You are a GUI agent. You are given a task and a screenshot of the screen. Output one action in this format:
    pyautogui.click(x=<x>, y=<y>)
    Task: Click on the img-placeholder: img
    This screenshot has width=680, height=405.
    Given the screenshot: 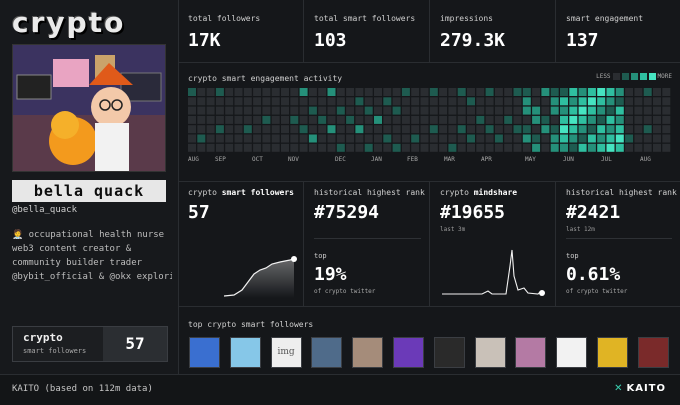 What is the action you would take?
    pyautogui.click(x=286, y=352)
    